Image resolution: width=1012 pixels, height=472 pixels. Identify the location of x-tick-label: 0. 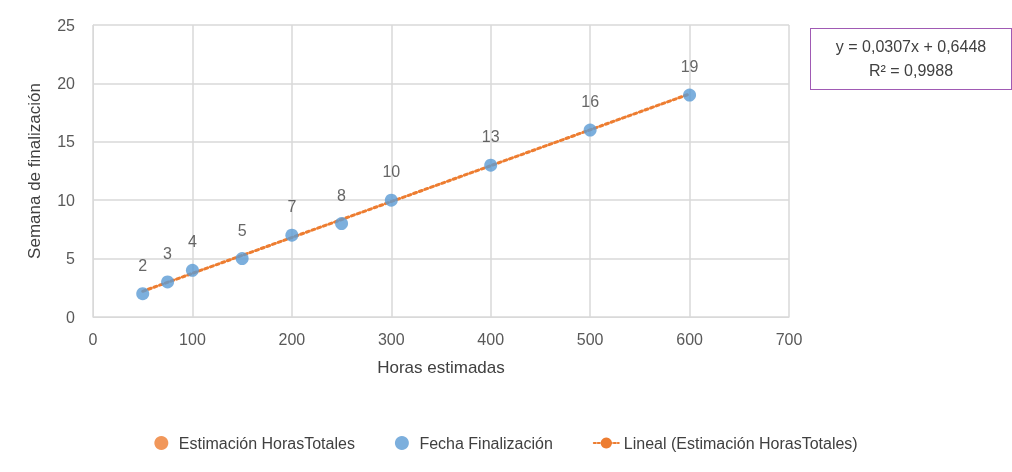
(93, 339).